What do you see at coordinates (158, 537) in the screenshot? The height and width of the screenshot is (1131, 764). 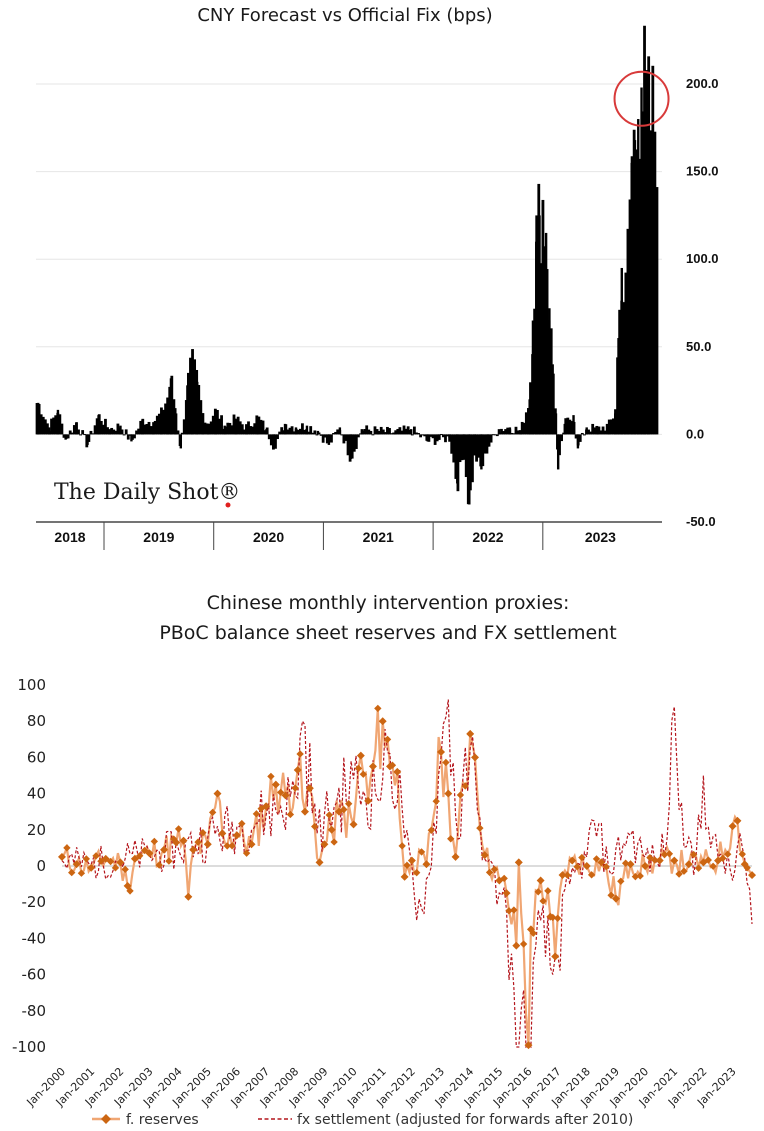 I see `year-label: 2019` at bounding box center [158, 537].